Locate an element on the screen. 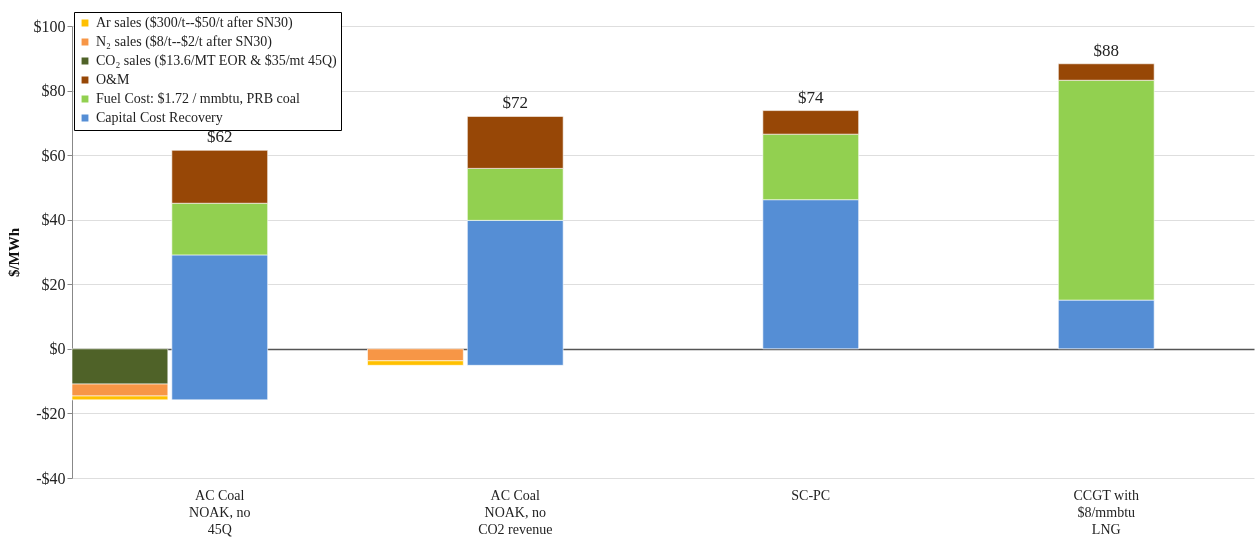 Image resolution: width=1256 pixels, height=542 pixels. legend-label: N₂ sales ($8/t--$2/t after SN30) is located at coordinates (184, 42).